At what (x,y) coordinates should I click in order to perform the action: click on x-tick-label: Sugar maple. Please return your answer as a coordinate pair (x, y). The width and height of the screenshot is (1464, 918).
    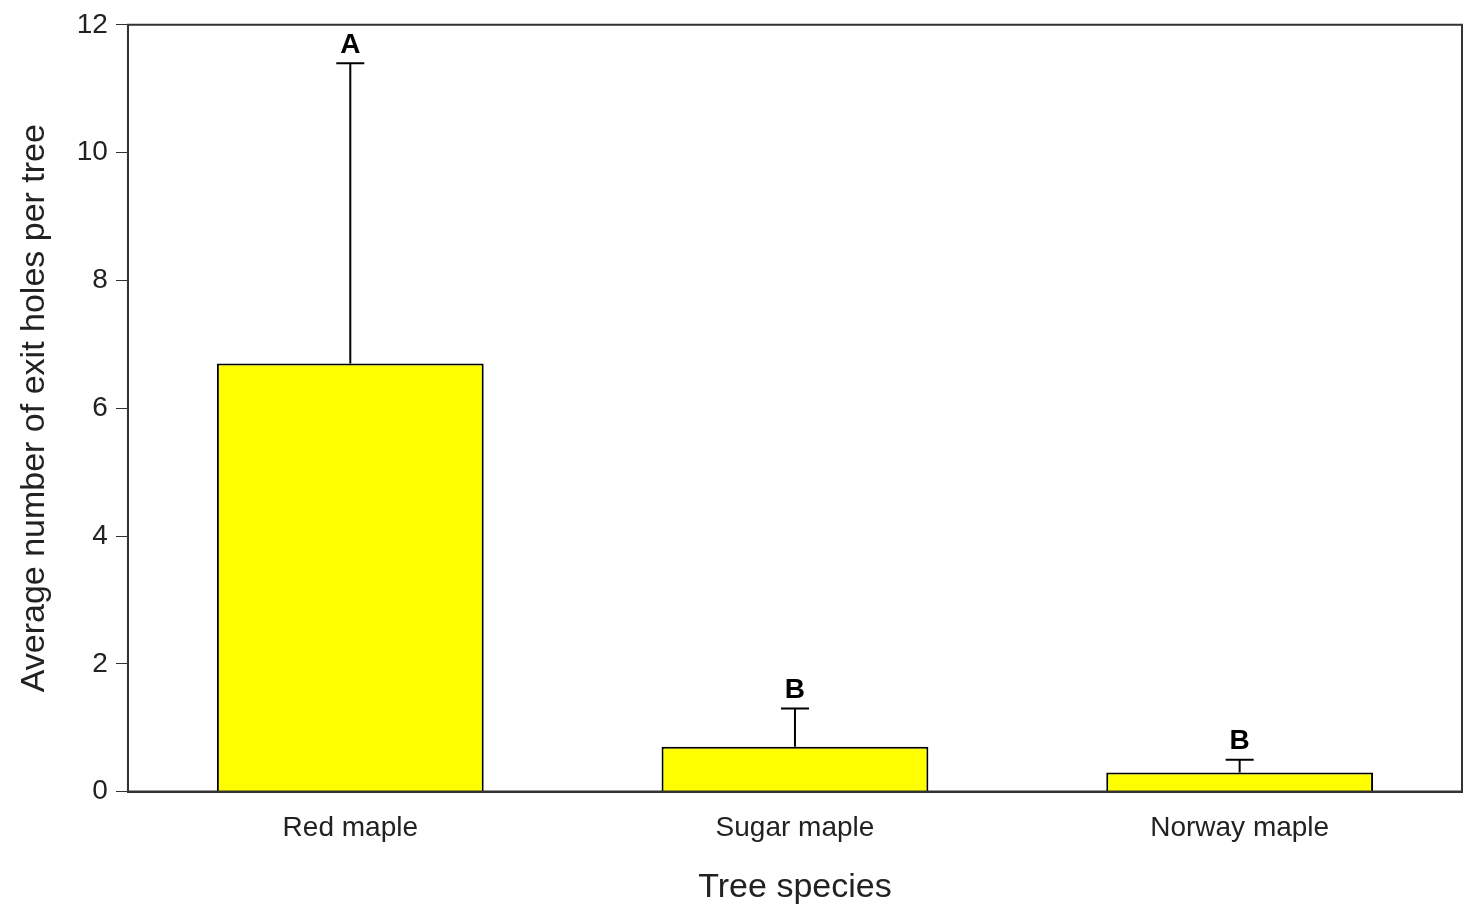
    Looking at the image, I should click on (795, 827).